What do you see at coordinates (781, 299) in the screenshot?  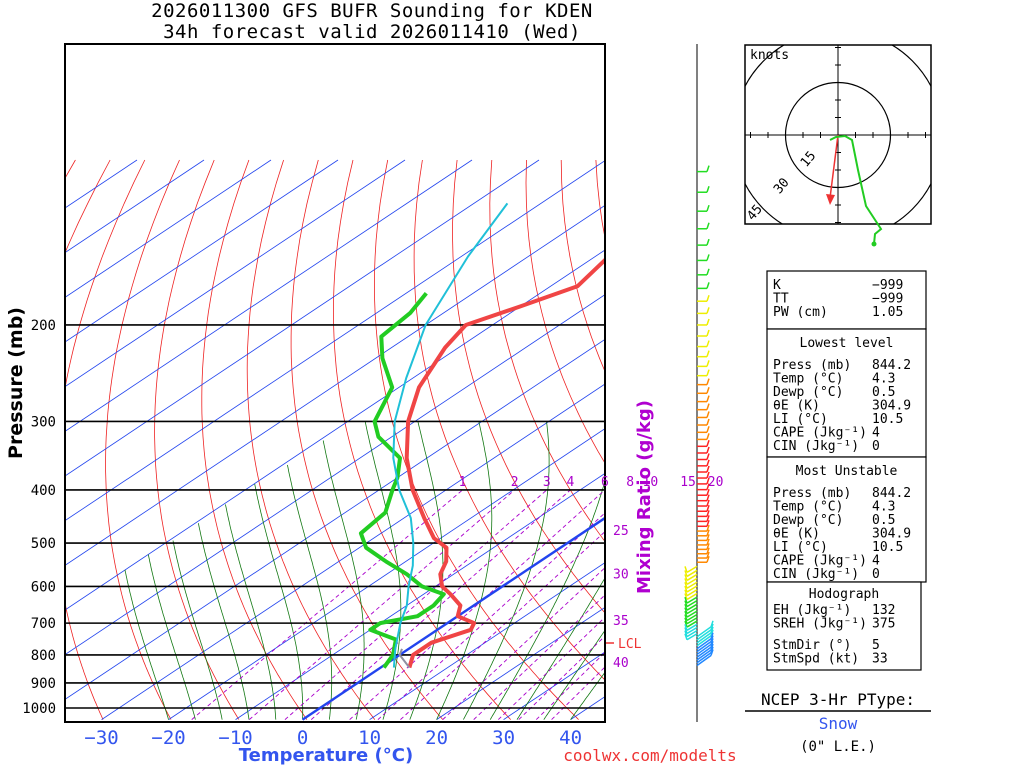 I see `index-label: TT` at bounding box center [781, 299].